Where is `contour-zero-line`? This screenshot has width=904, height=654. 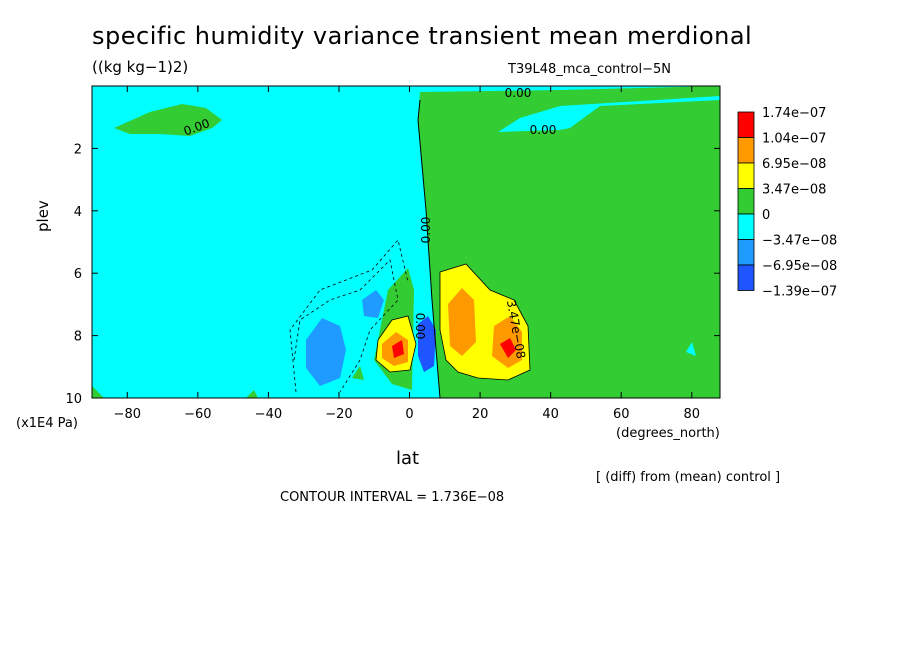 contour-zero-line is located at coordinates (429, 248).